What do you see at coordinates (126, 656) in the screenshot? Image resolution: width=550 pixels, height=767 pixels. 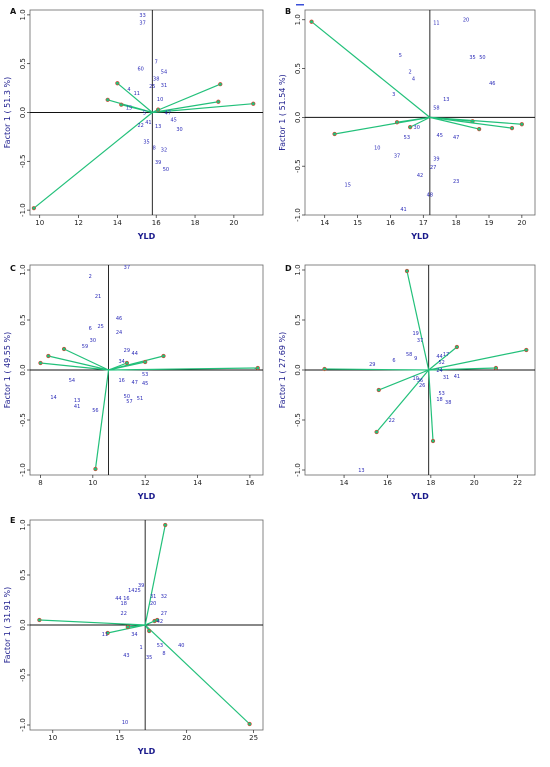 I see `genotype-label: 43` at bounding box center [126, 656].